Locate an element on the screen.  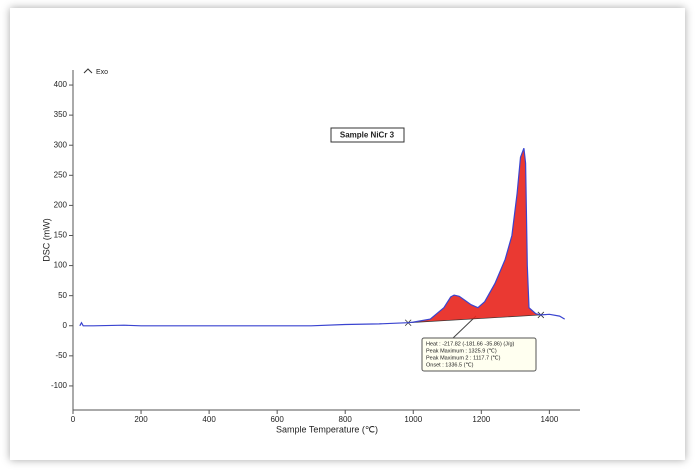
y-tick-label: 0 is located at coordinates (65, 325).